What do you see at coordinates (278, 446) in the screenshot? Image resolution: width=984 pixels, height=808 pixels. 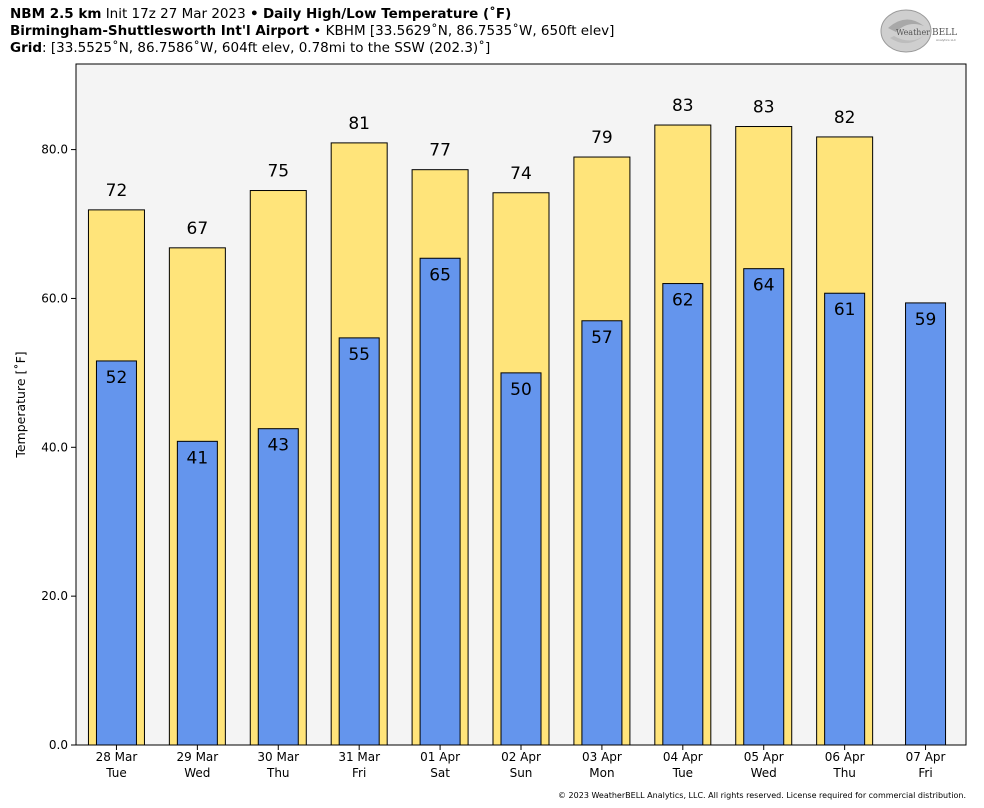 I see `low-value-label: 43` at bounding box center [278, 446].